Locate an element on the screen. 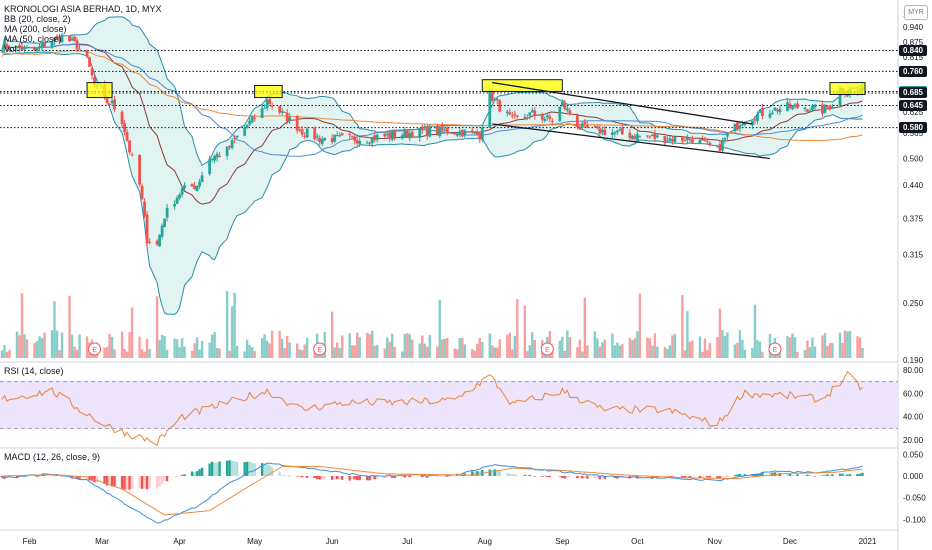 This screenshot has width=932, height=550. currency-button: MYR is located at coordinates (916, 12).